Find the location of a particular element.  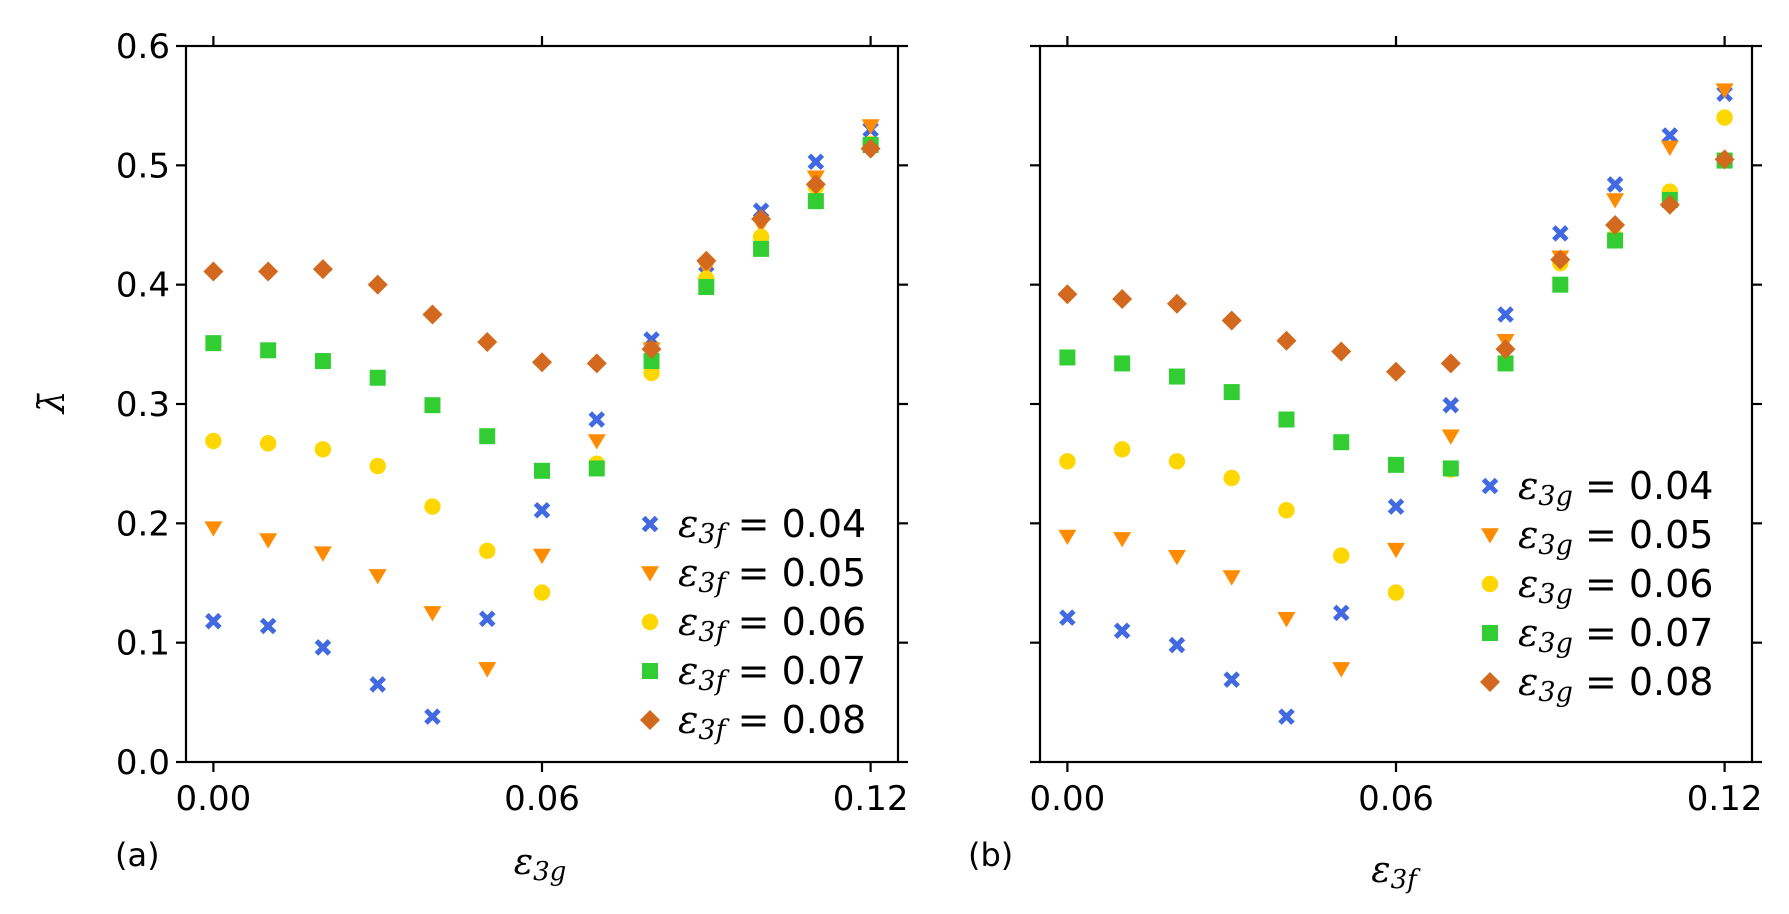

y-tick-label: 0.1 is located at coordinates (143, 644).